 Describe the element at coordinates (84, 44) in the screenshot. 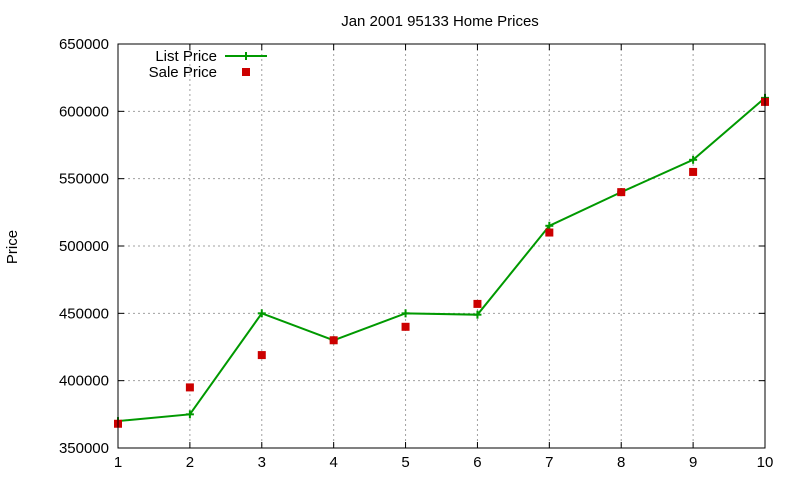

I see `y-tick-label: 650000` at that location.